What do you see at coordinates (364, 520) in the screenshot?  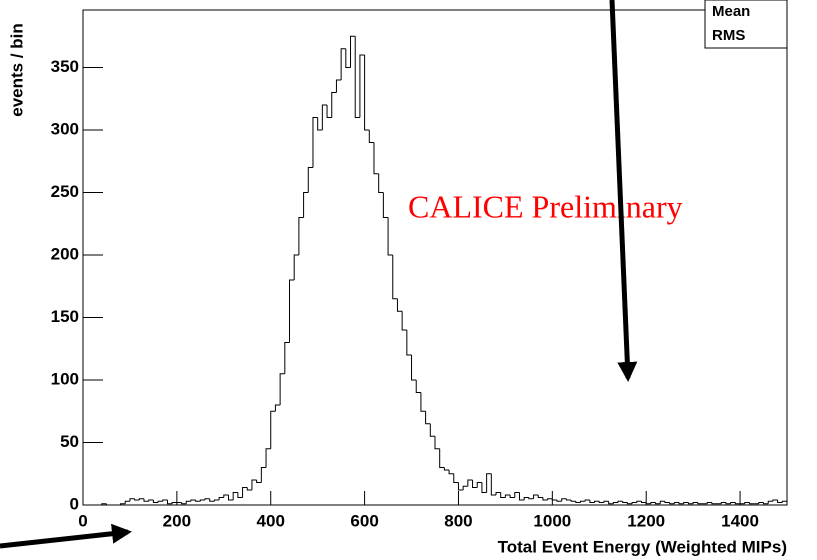 I see `x-tick-label: 600` at bounding box center [364, 520].